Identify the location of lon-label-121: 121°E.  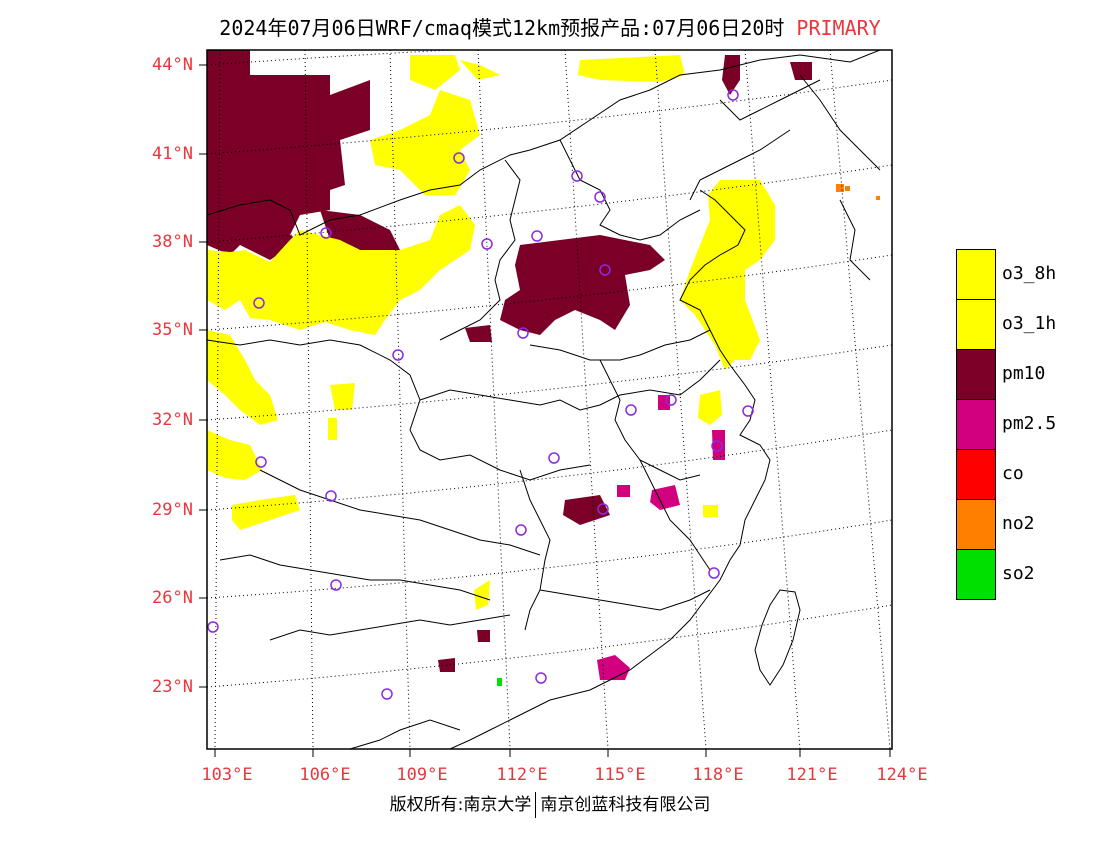
(812, 775).